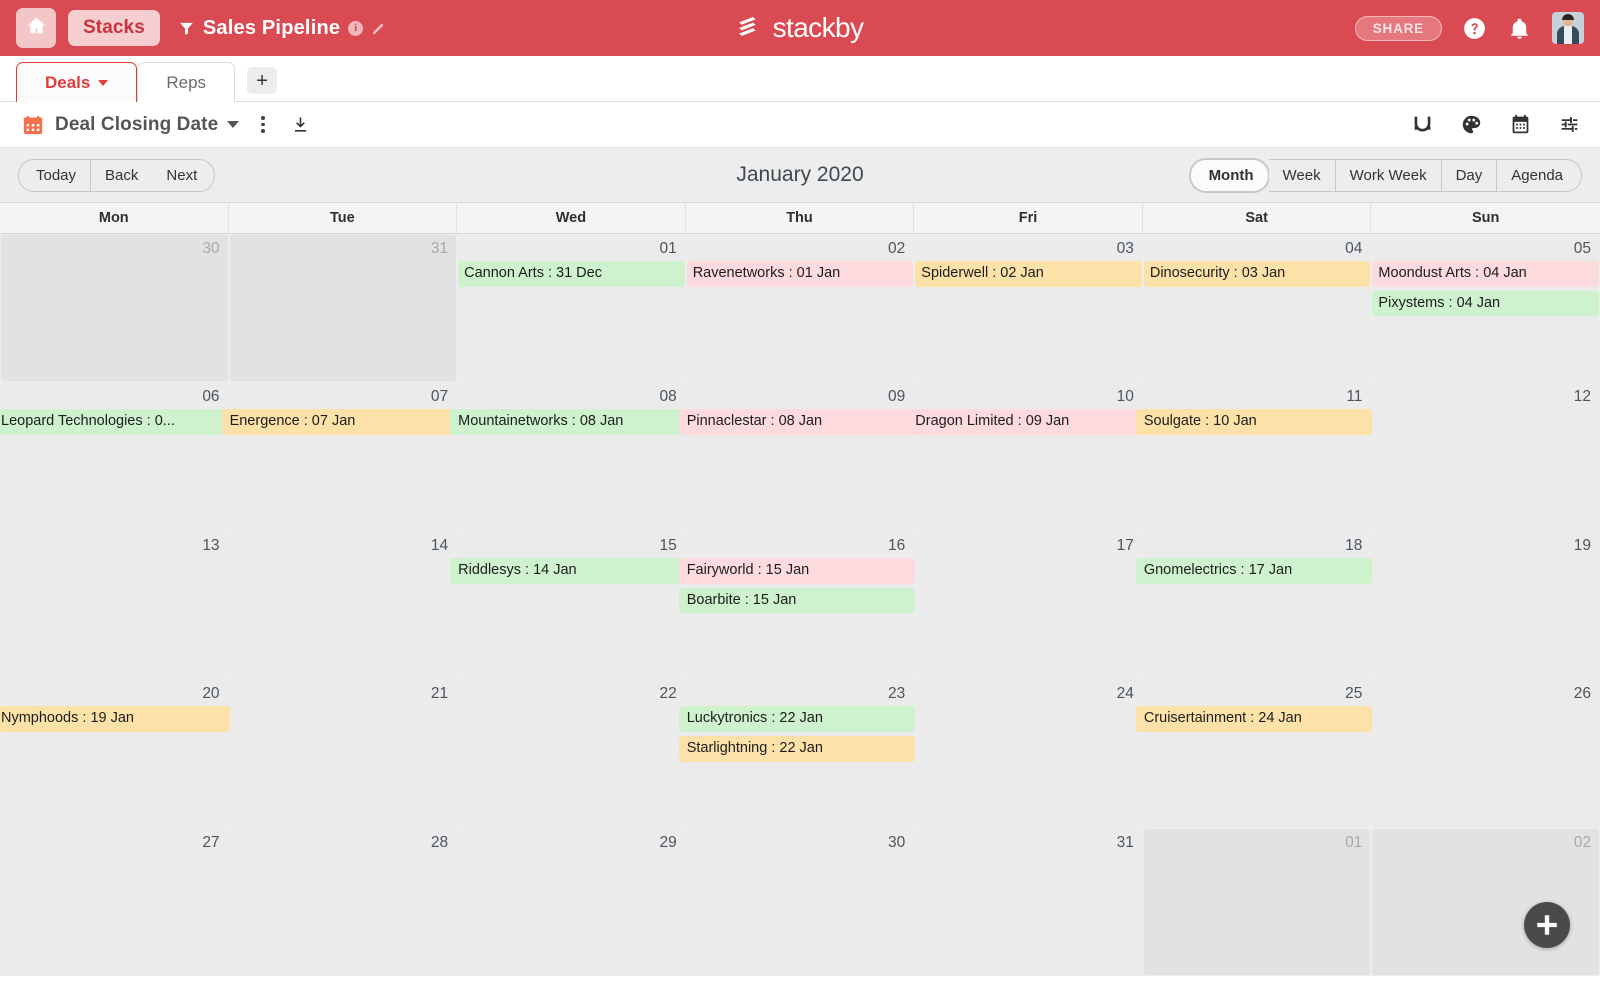 This screenshot has height=1000, width=1600. I want to click on day-number: 02, so click(1582, 842).